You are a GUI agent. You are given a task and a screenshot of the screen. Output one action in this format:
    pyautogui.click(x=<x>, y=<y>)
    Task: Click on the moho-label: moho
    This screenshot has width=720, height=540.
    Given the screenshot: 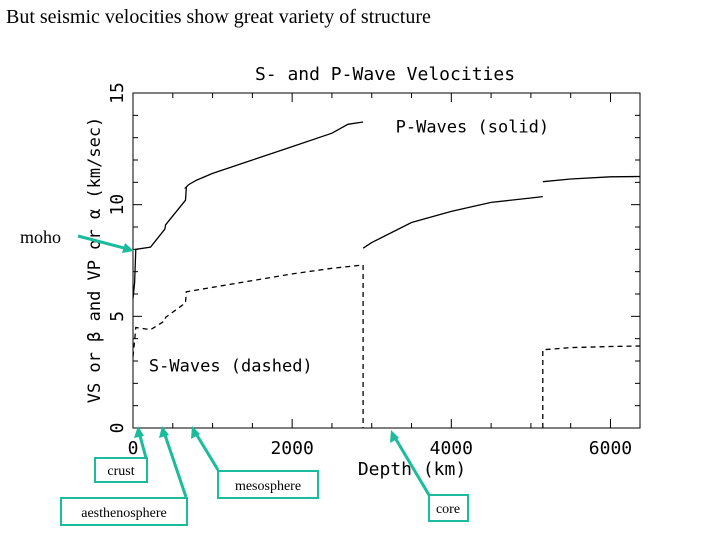 What is the action you would take?
    pyautogui.click(x=40, y=237)
    